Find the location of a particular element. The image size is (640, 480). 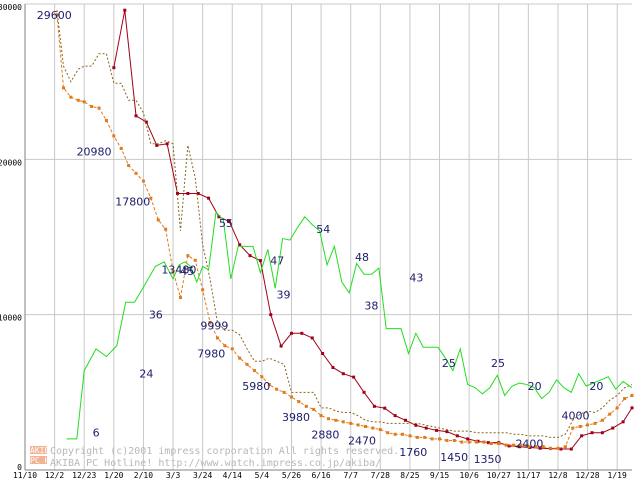

price-data-label: 1450 is located at coordinates (454, 457).